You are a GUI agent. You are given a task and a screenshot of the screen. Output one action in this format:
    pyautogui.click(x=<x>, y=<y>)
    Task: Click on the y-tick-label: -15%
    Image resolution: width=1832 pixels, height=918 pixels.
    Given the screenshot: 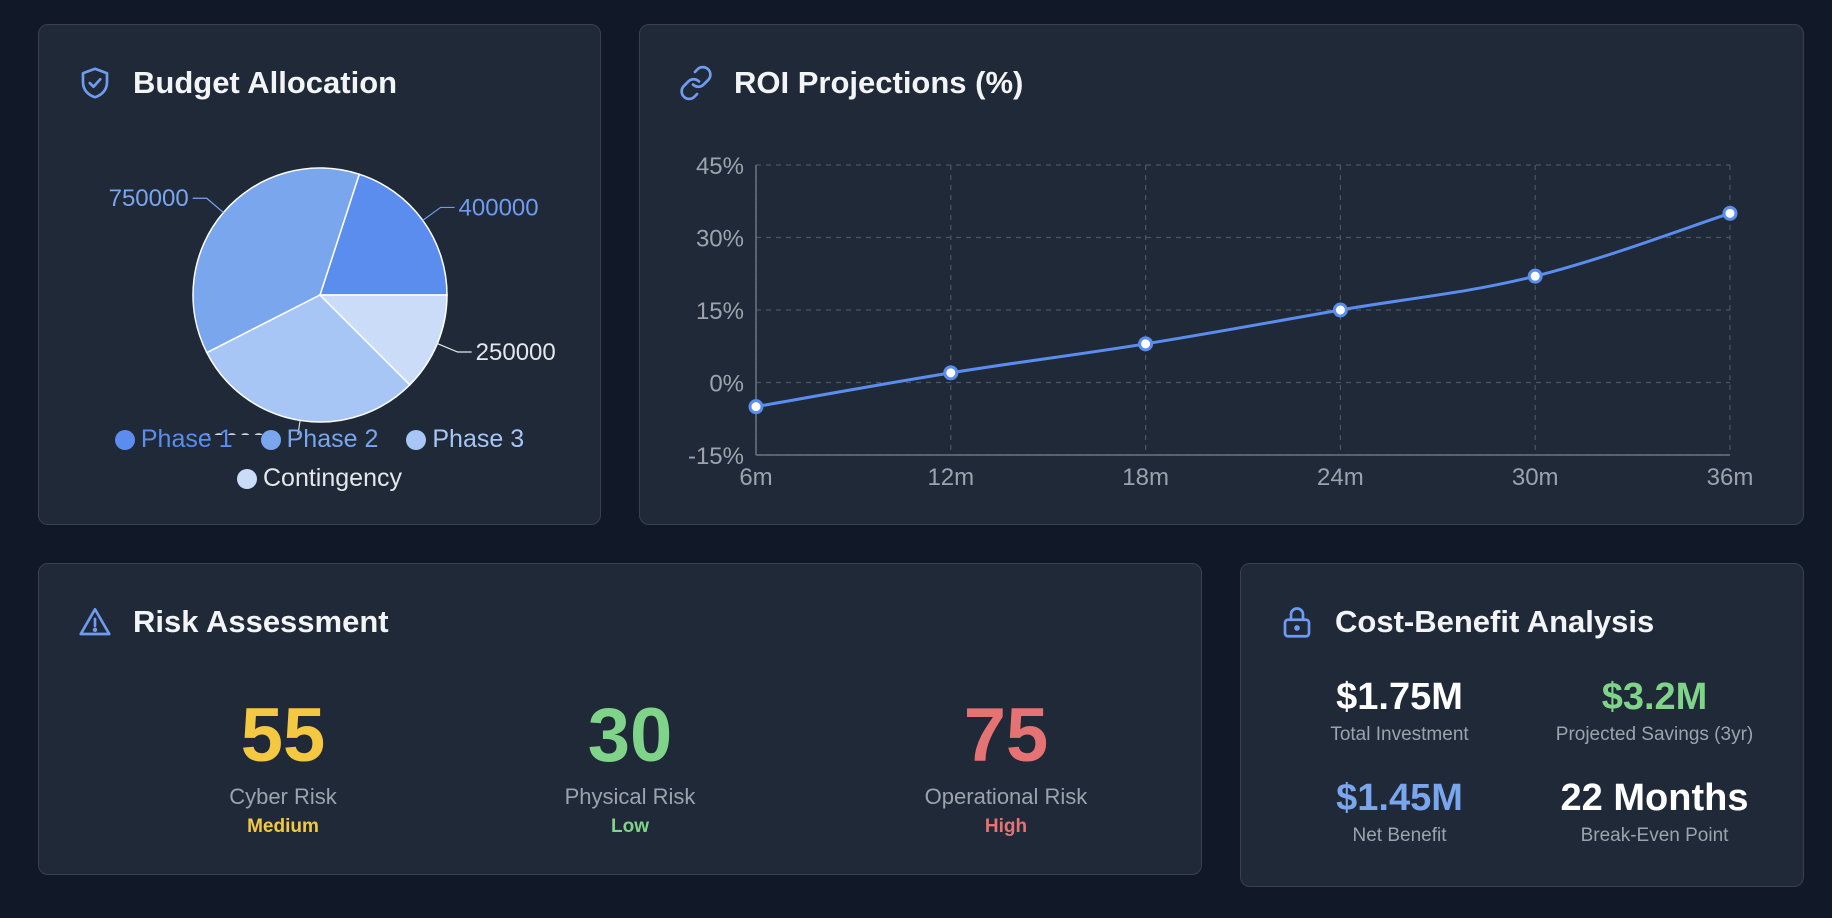 What is the action you would take?
    pyautogui.click(x=716, y=456)
    